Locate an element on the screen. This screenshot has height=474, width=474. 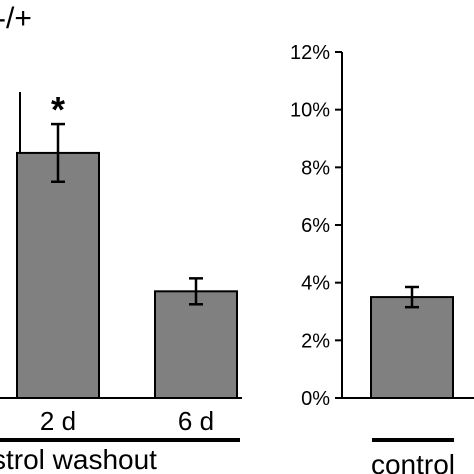
left-group-label: strol washout is located at coordinates (78, 459).